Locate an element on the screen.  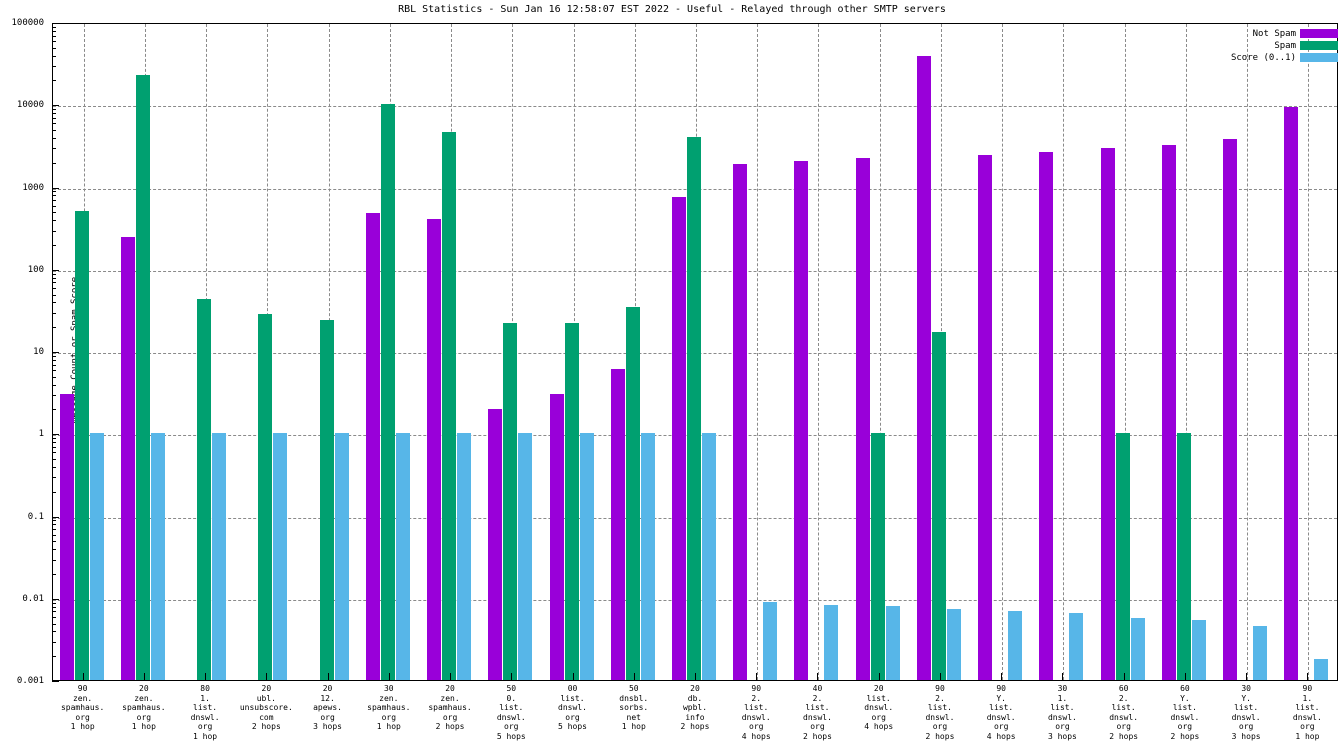
gridline-horizontal is located at coordinates (695, 107).